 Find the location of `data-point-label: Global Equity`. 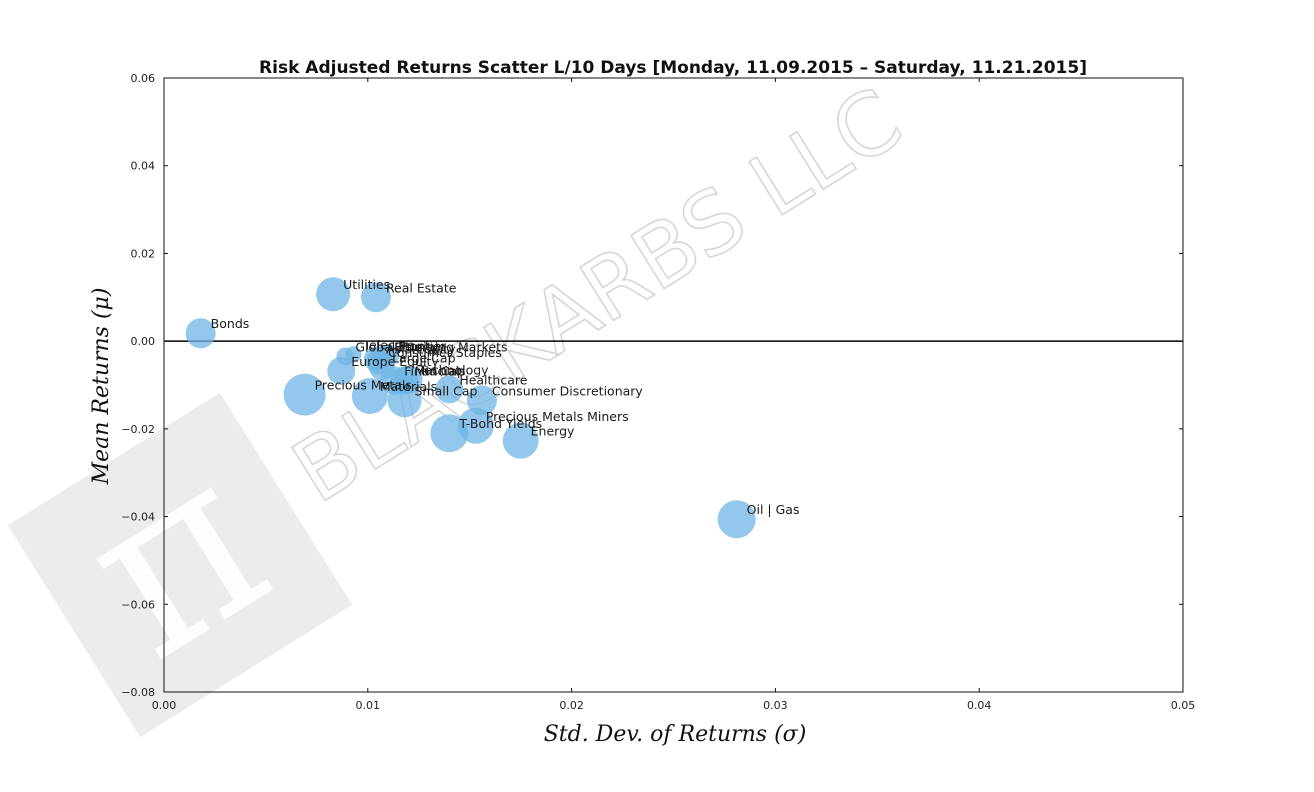

data-point-label: Global Equity is located at coordinates (397, 346).